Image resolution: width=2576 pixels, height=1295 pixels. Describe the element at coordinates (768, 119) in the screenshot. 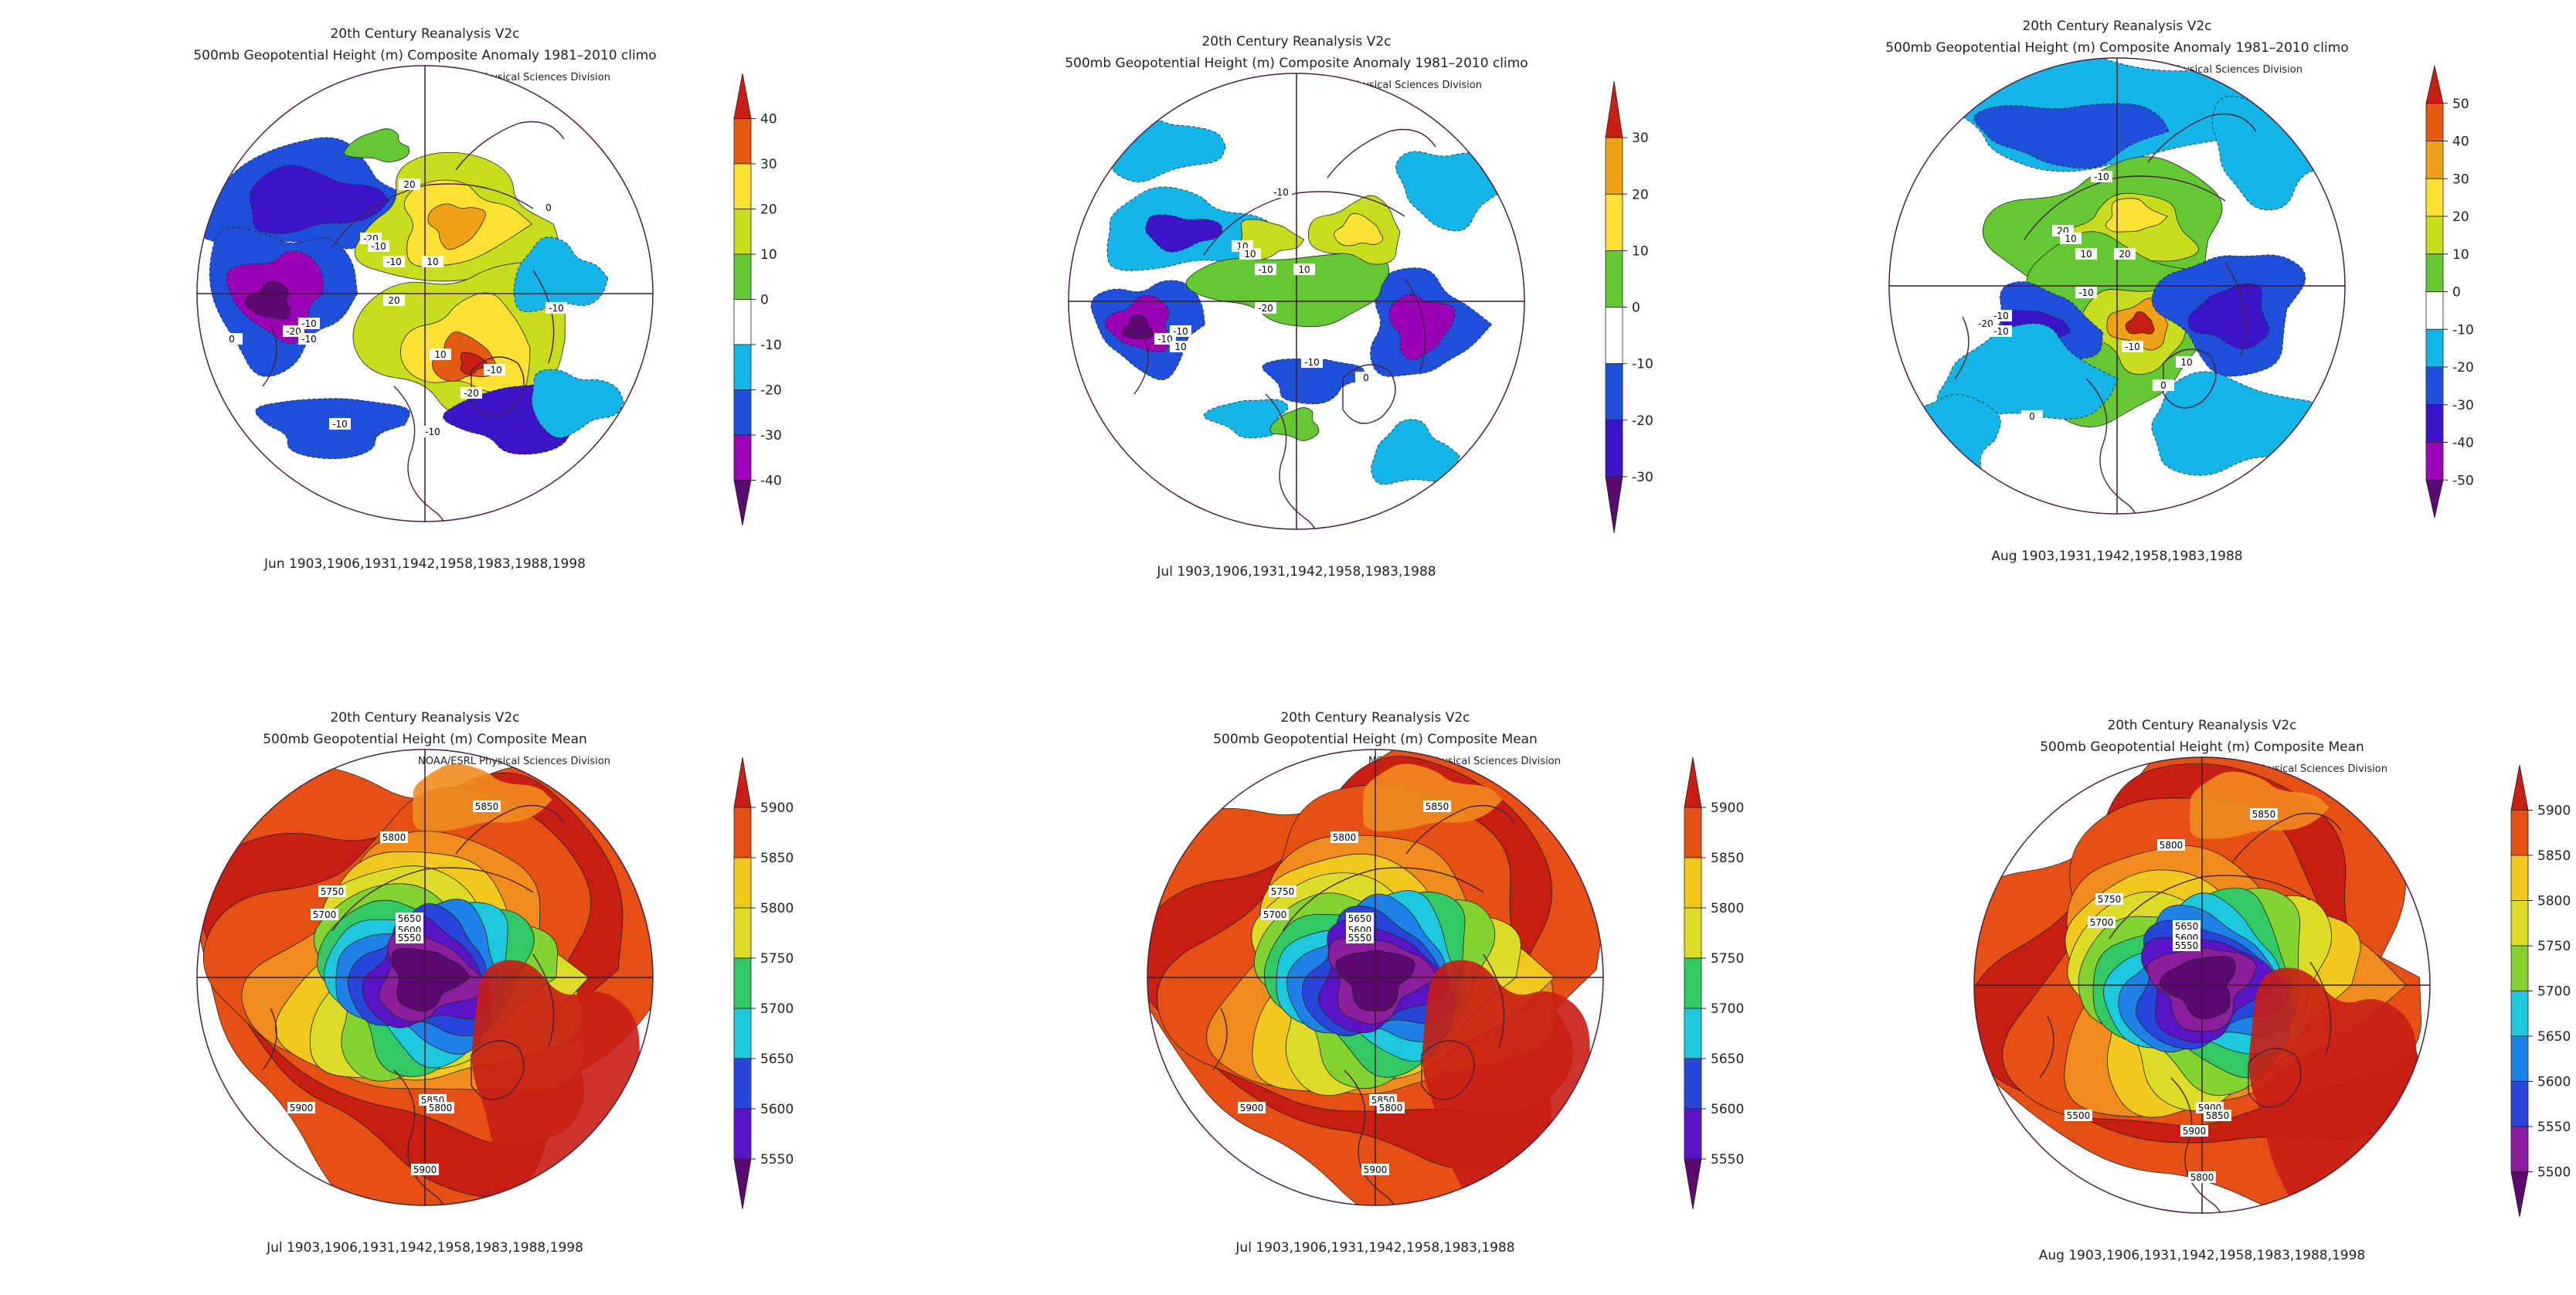

I see `colorbar-tick-label: 40` at that location.